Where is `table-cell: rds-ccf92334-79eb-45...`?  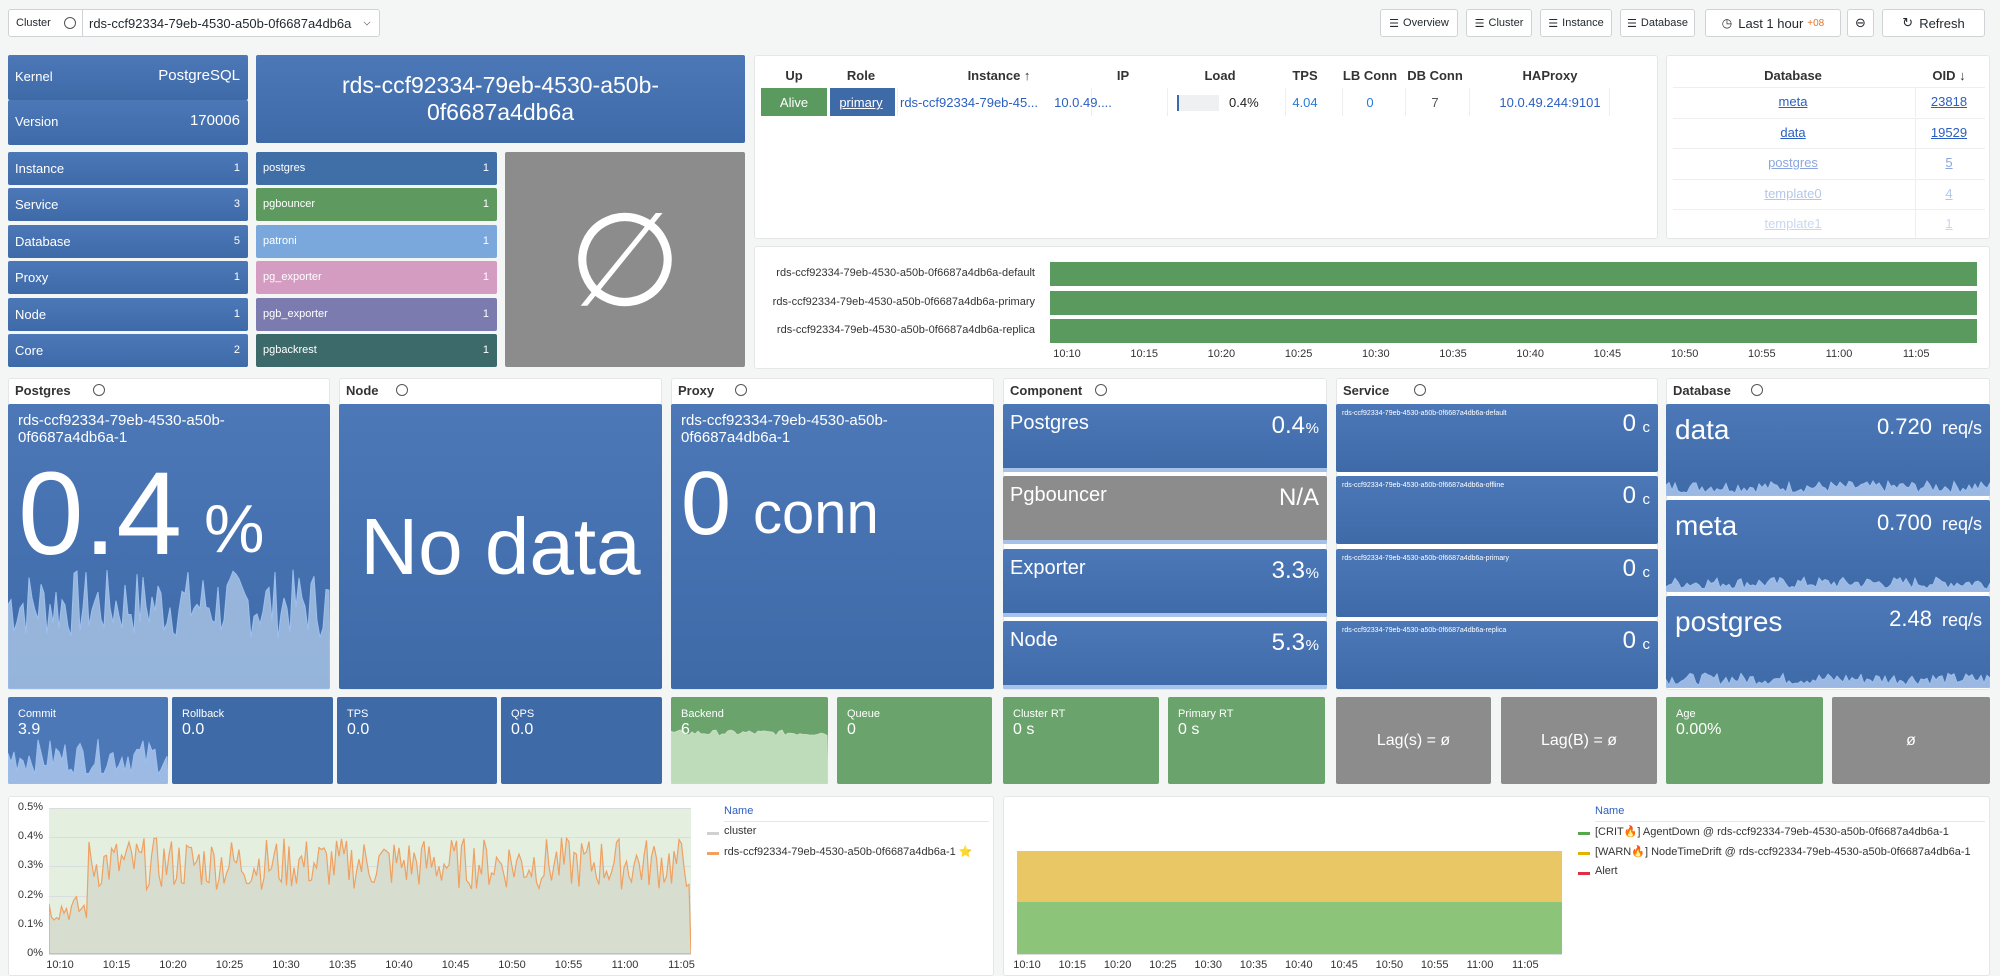 table-cell: rds-ccf92334-79eb-45... is located at coordinates (969, 102).